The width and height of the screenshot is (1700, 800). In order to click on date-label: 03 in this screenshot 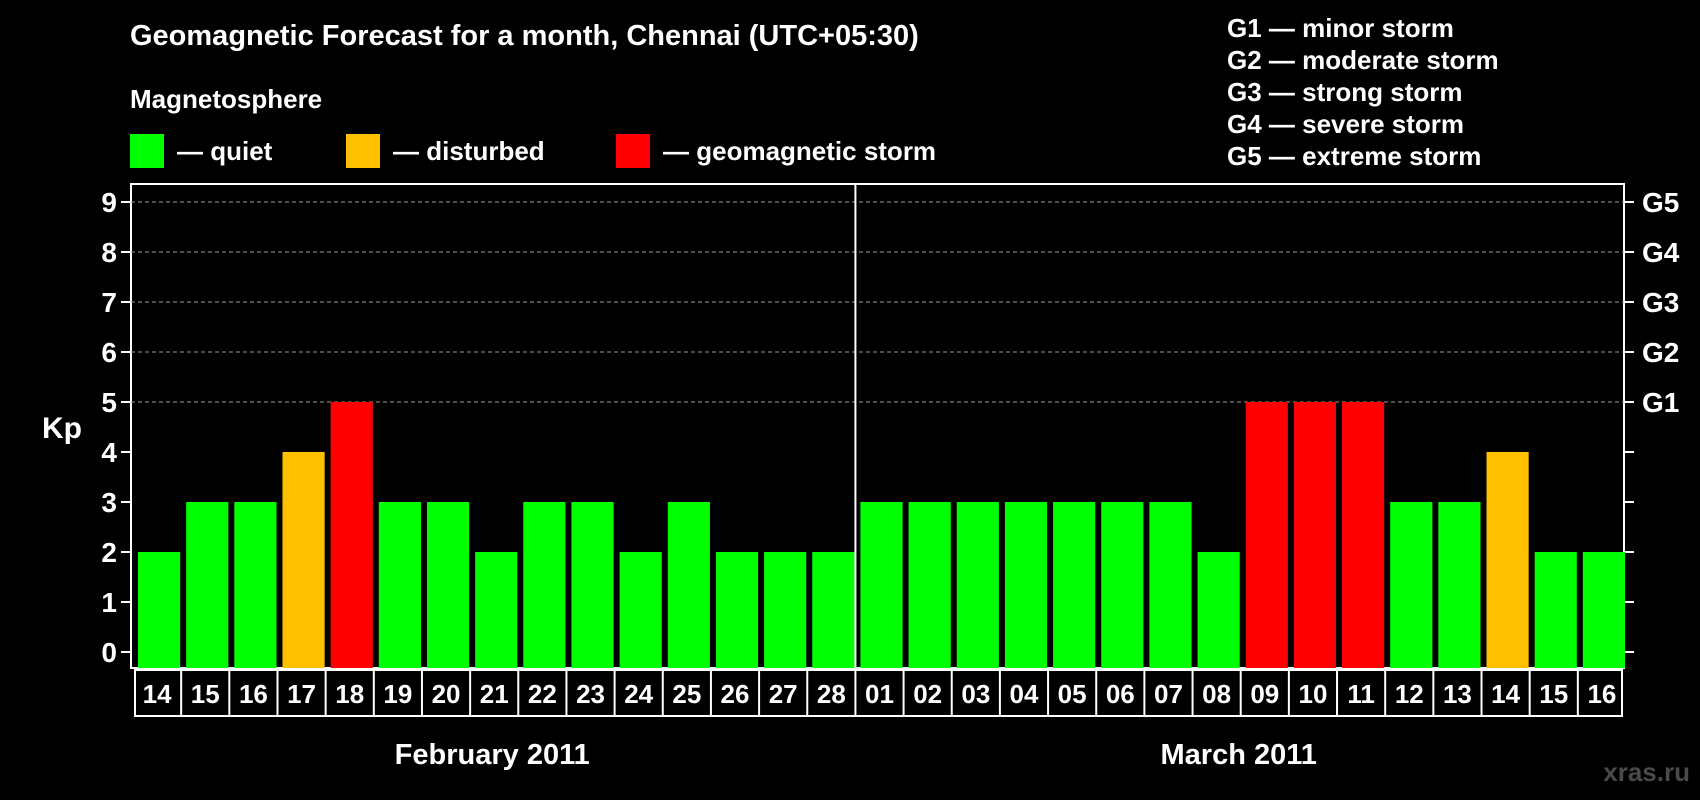, I will do `click(975, 694)`.